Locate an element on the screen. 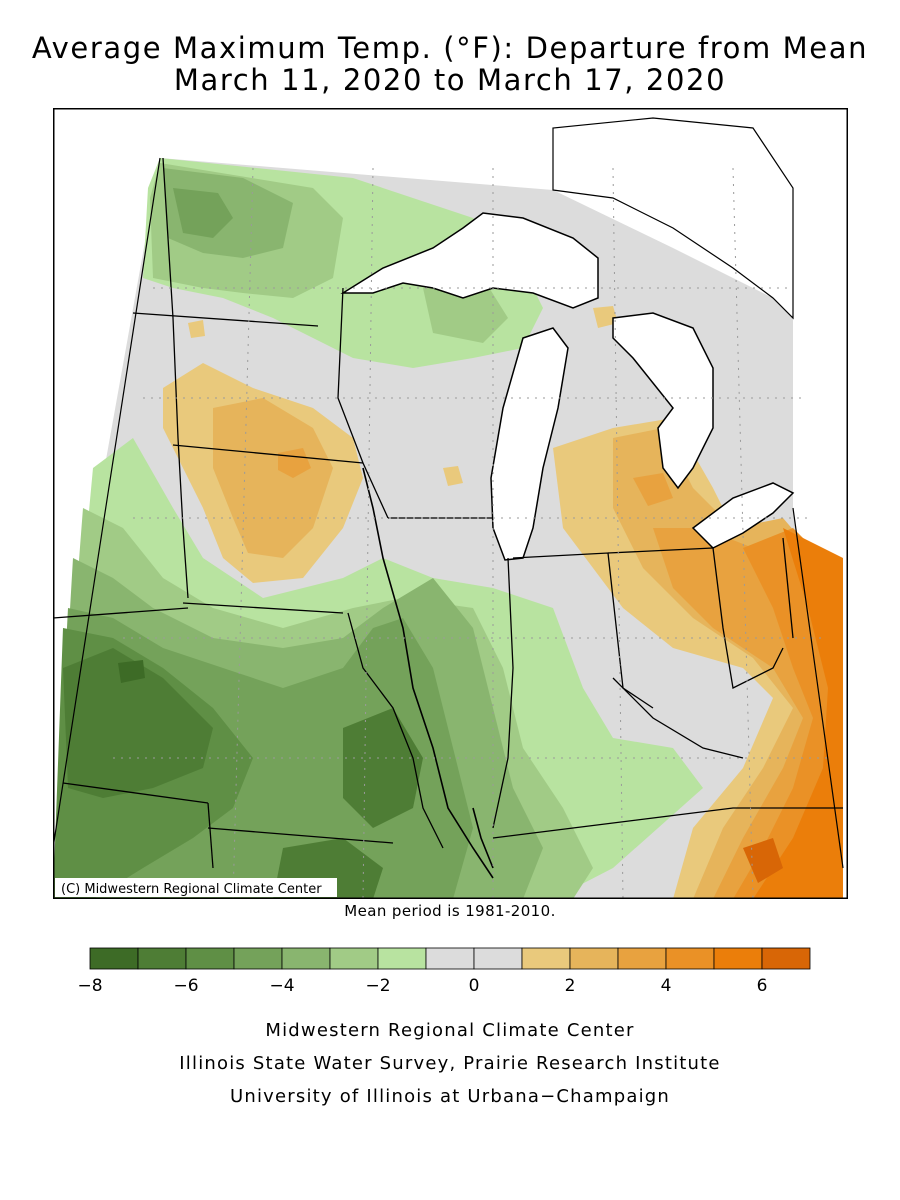 The height and width of the screenshot is (1200, 900). legend-tick-label: 2 is located at coordinates (570, 986).